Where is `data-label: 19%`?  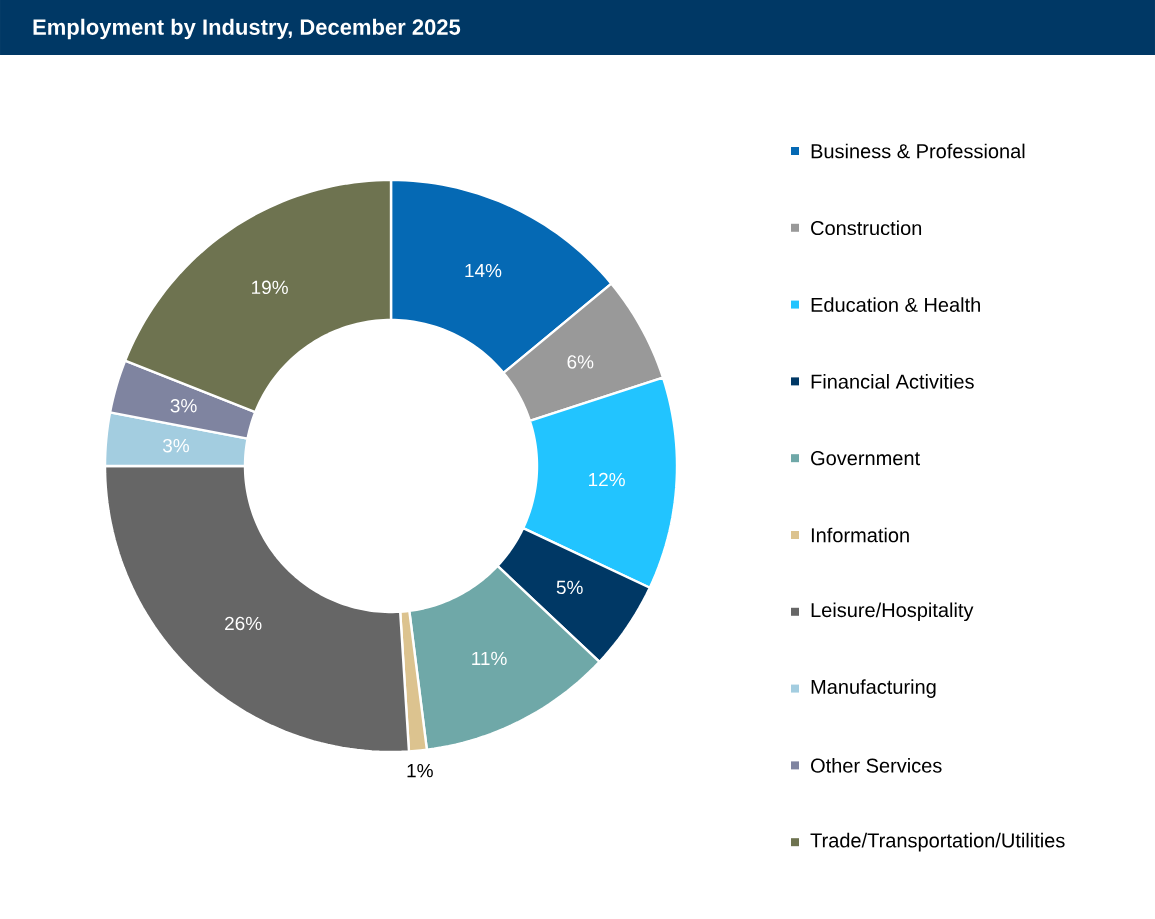
data-label: 19% is located at coordinates (270, 287).